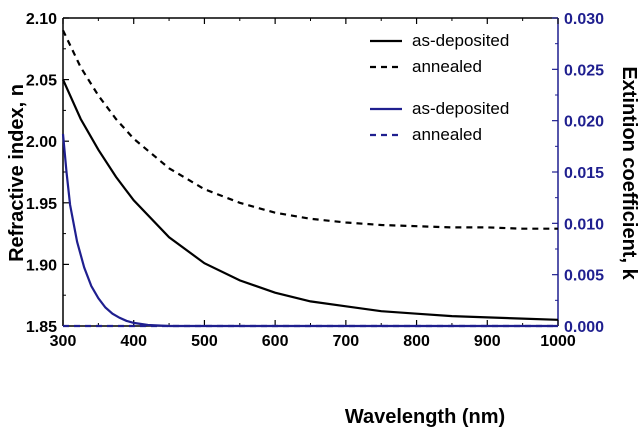  What do you see at coordinates (584, 19) in the screenshot?
I see `right-y-tick-label: 0.030` at bounding box center [584, 19].